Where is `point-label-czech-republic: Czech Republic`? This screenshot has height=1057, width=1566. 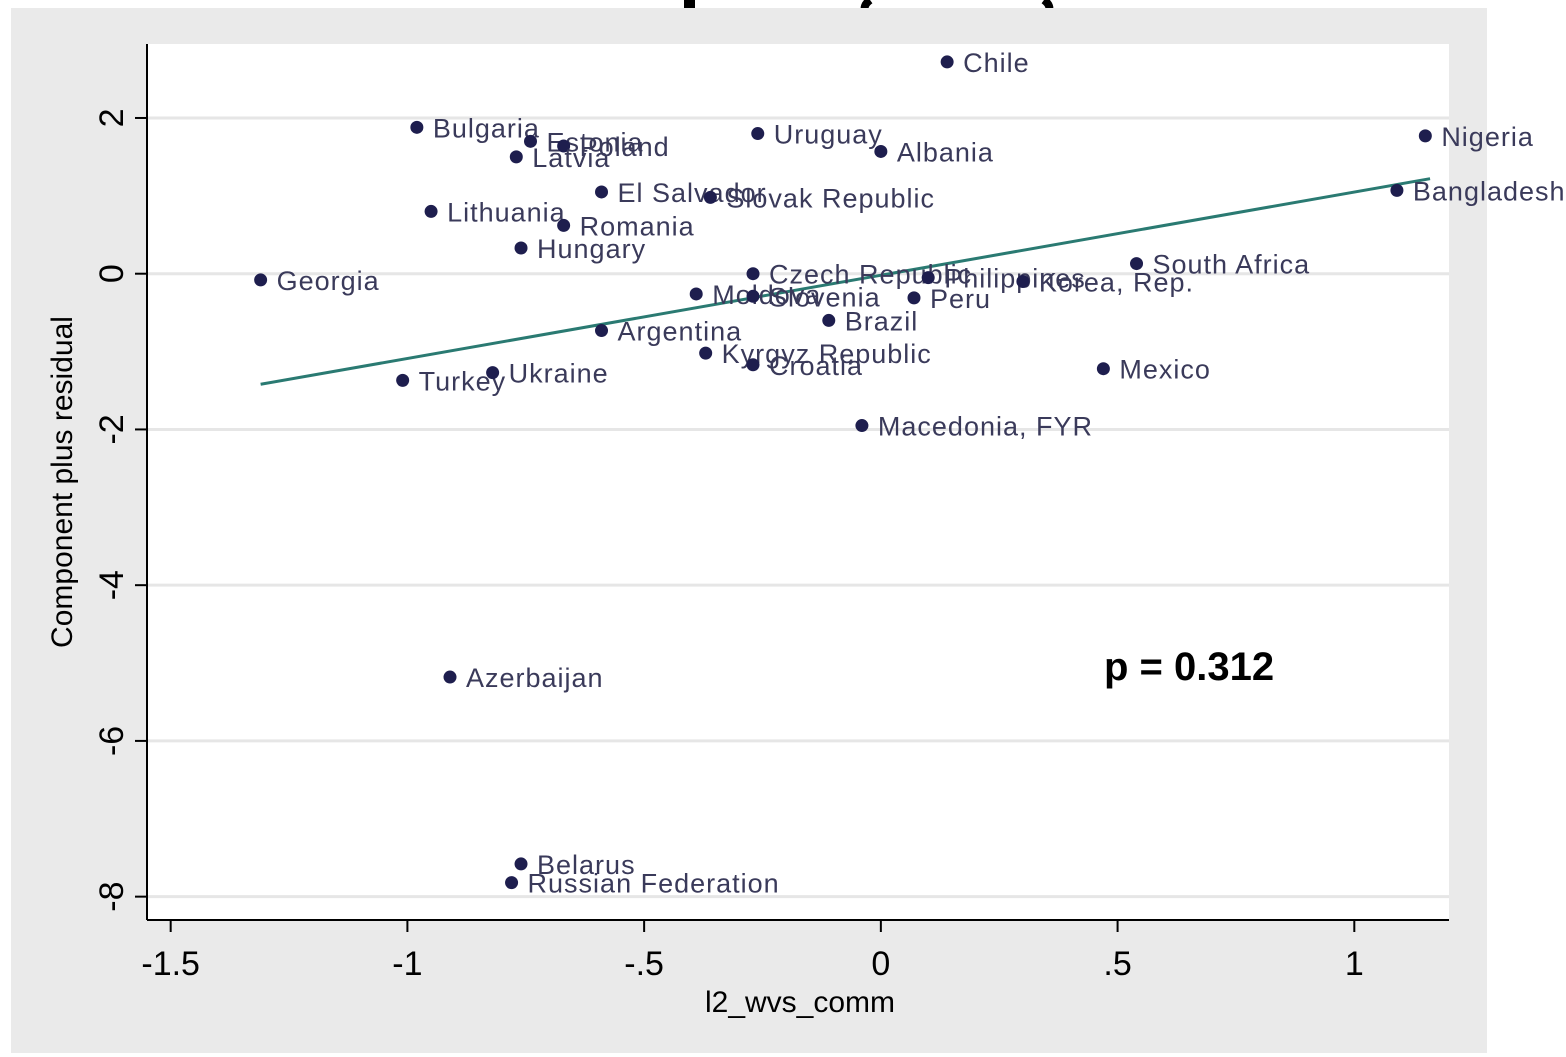 point-label-czech-republic: Czech Republic is located at coordinates (870, 275).